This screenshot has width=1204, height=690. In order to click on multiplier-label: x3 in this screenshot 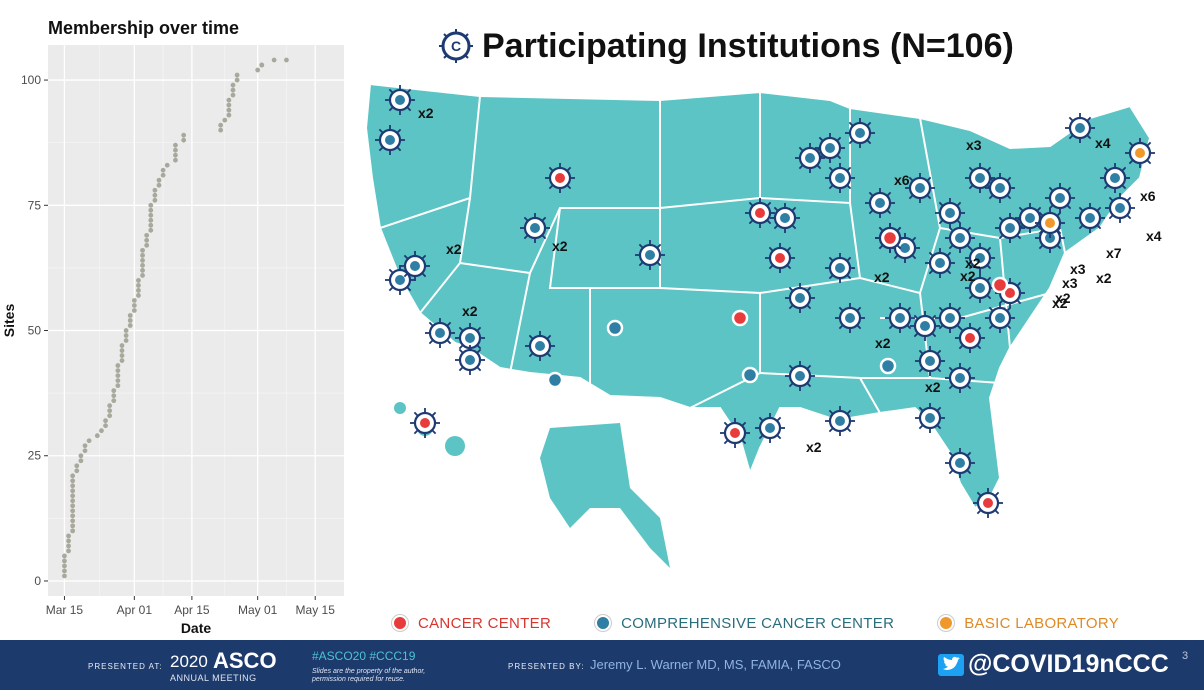, I will do `click(974, 145)`.